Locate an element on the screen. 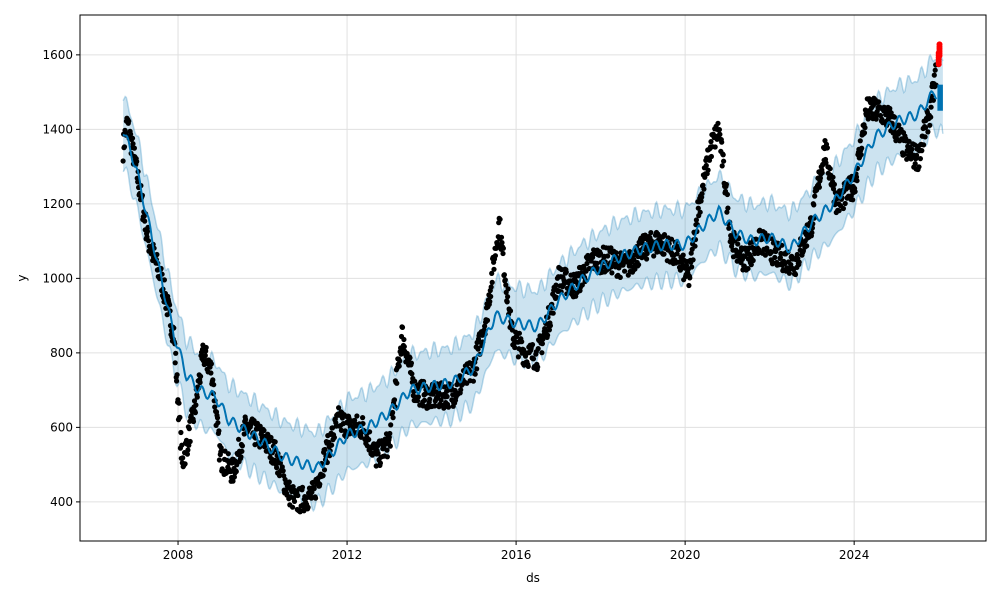 Image resolution: width=1000 pixels, height=604 pixels. y-tick-label: 400 is located at coordinates (61, 502).